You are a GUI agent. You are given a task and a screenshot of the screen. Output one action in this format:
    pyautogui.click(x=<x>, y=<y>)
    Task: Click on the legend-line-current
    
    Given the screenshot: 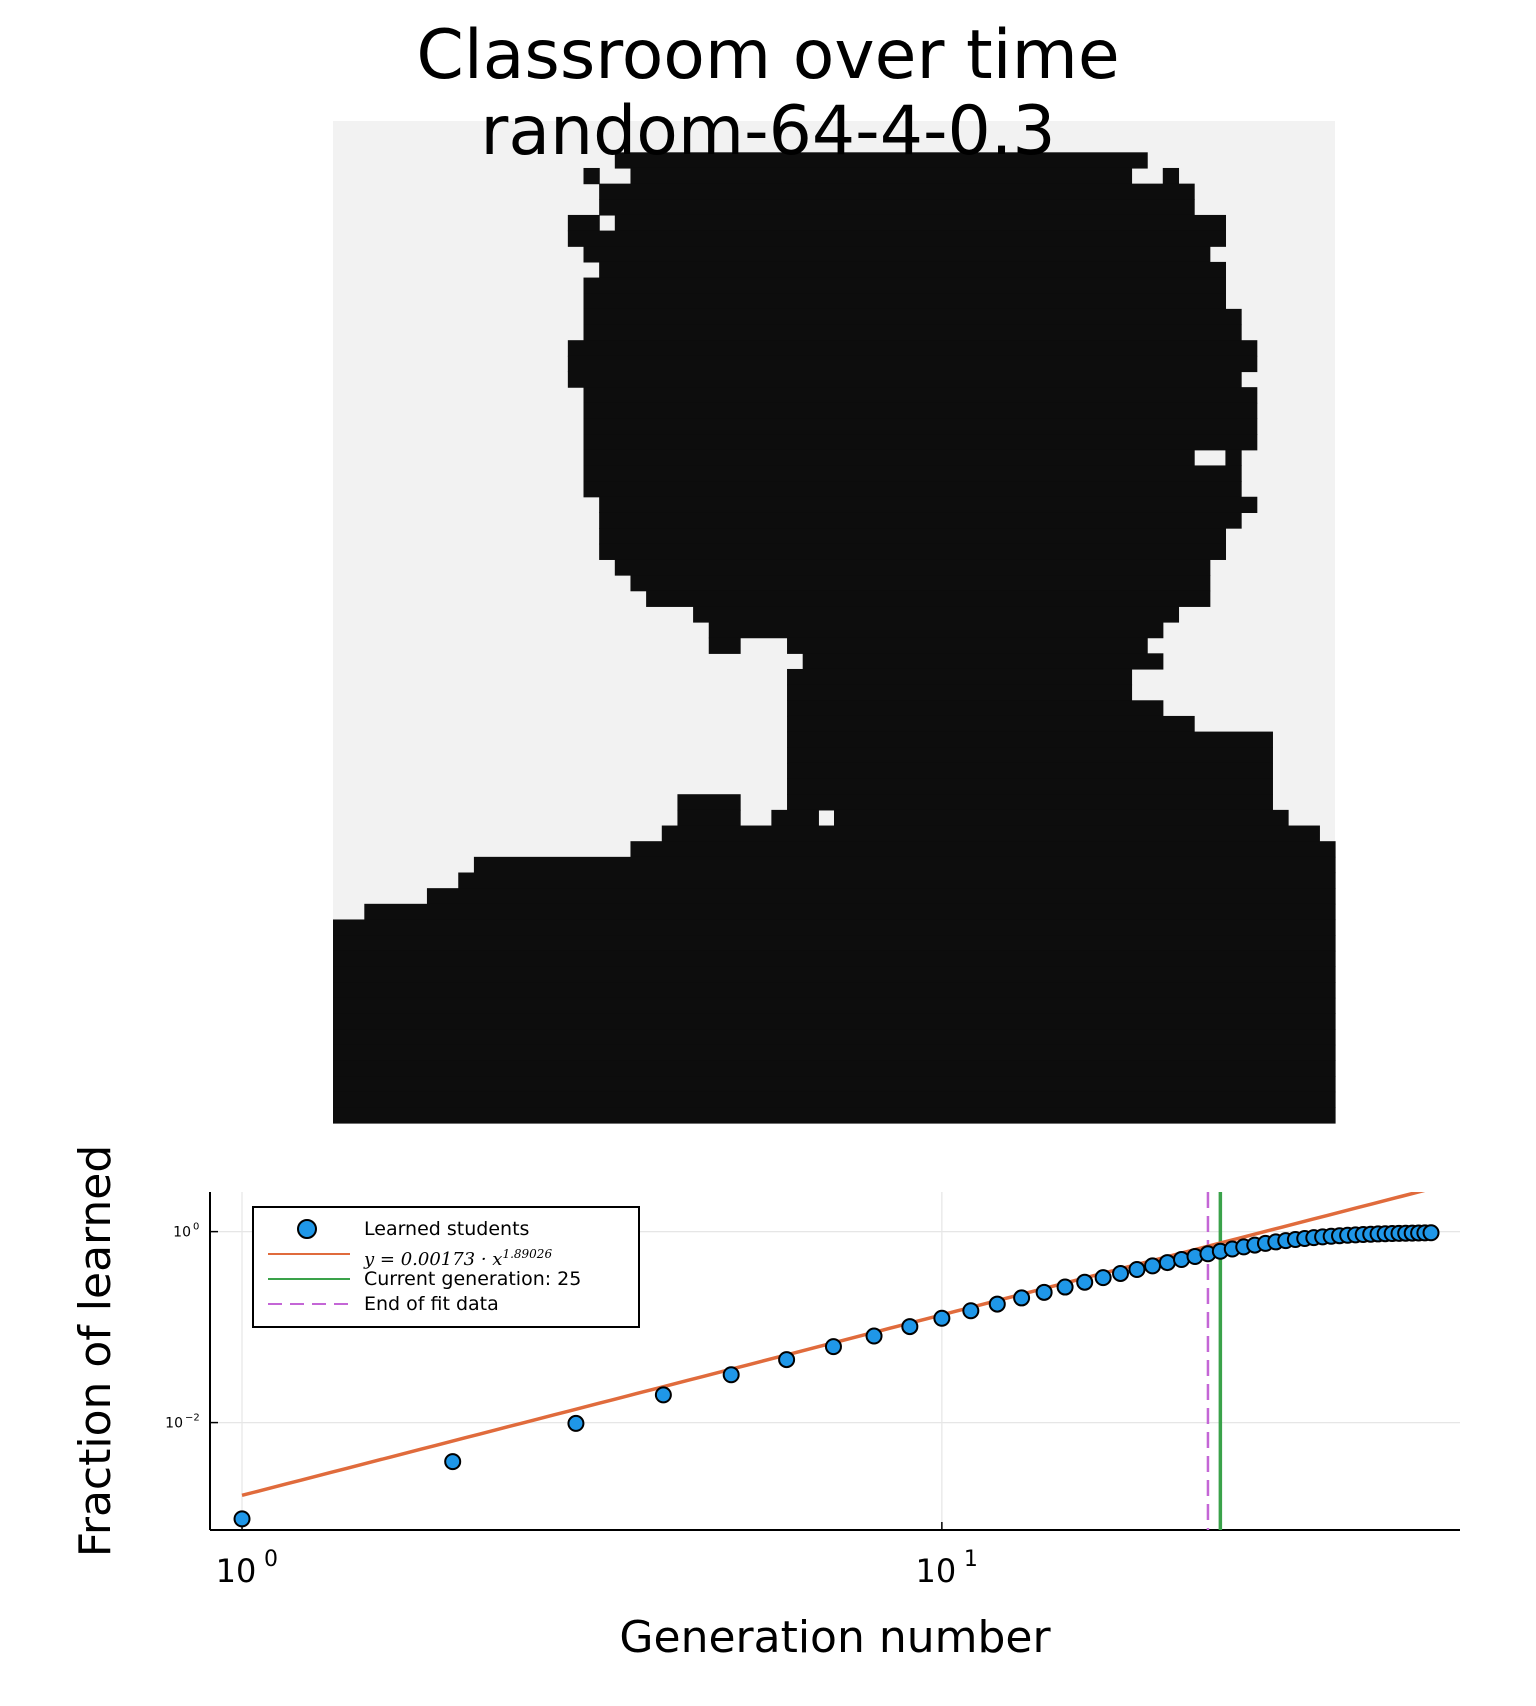 What is the action you would take?
    pyautogui.click(x=309, y=1279)
    